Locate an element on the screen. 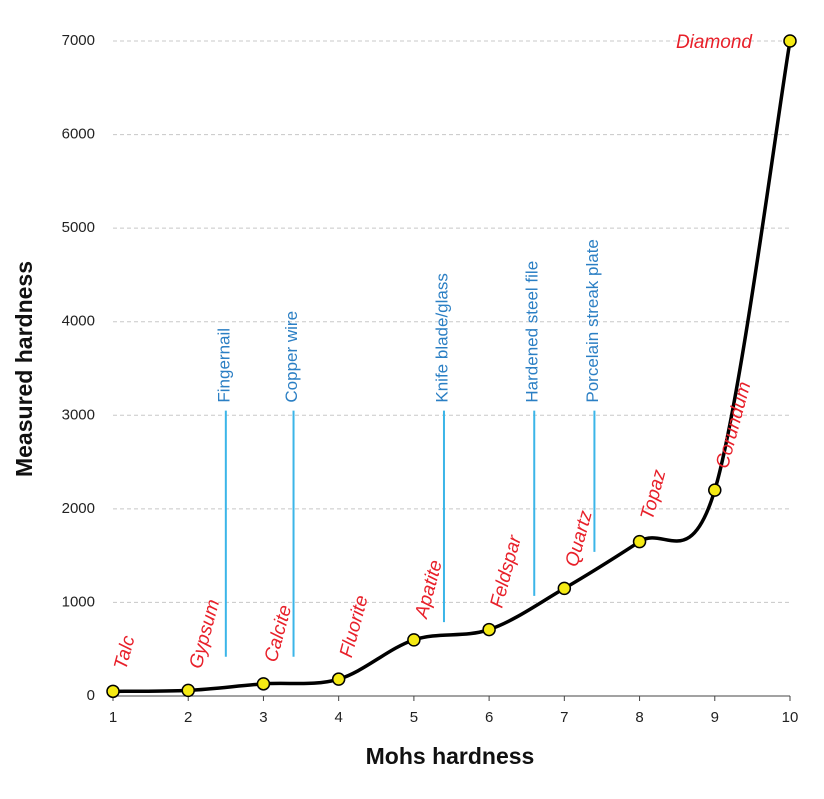 The width and height of the screenshot is (824, 799). x-tick-label: 9 is located at coordinates (715, 717).